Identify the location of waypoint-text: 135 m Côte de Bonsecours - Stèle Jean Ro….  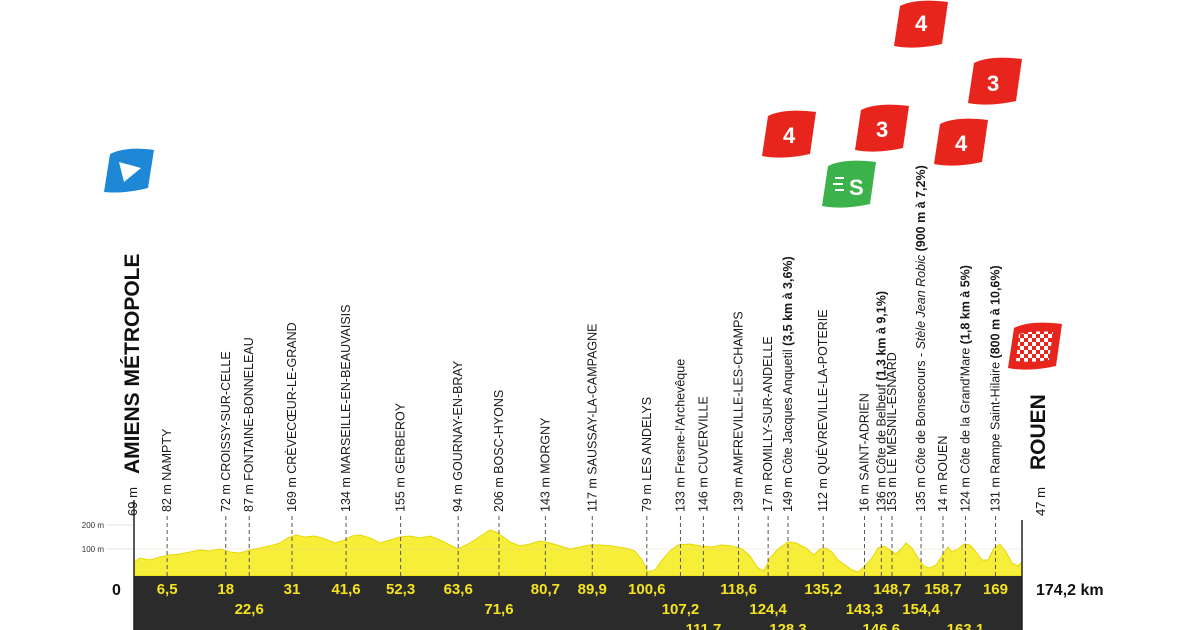
(921, 338).